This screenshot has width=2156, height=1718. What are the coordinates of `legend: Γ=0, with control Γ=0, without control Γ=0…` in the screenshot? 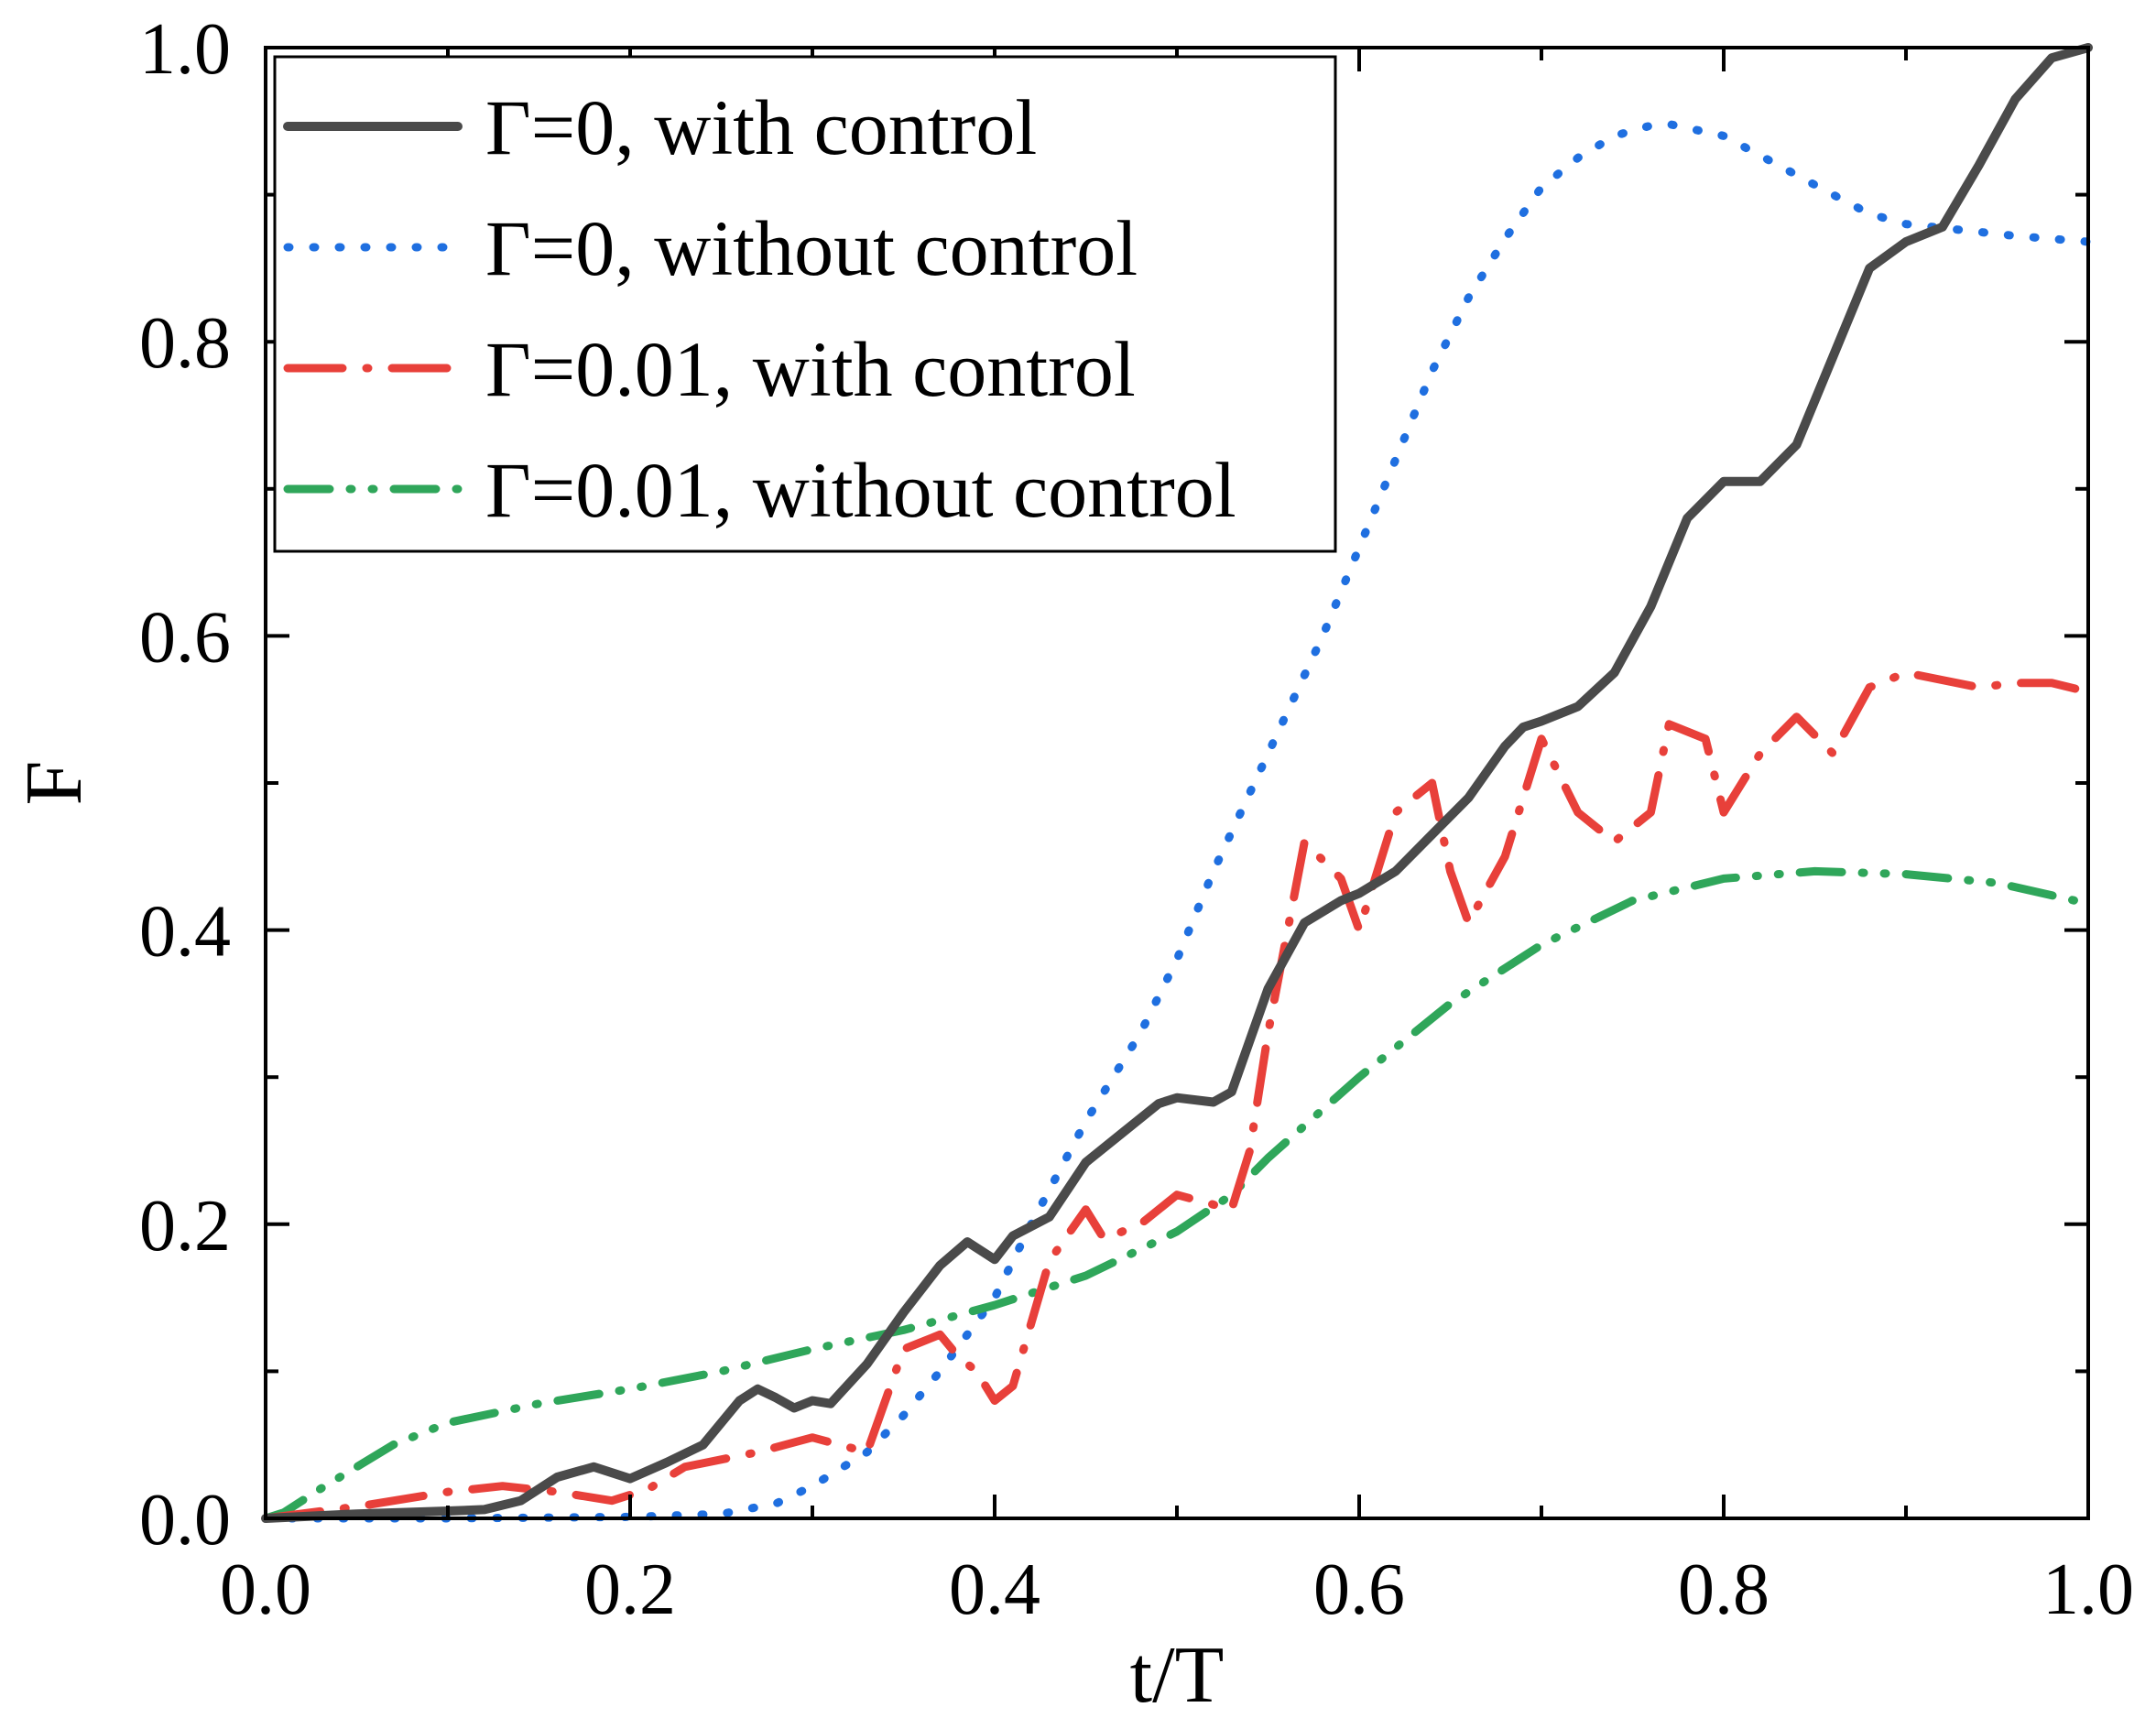 It's located at (805, 304).